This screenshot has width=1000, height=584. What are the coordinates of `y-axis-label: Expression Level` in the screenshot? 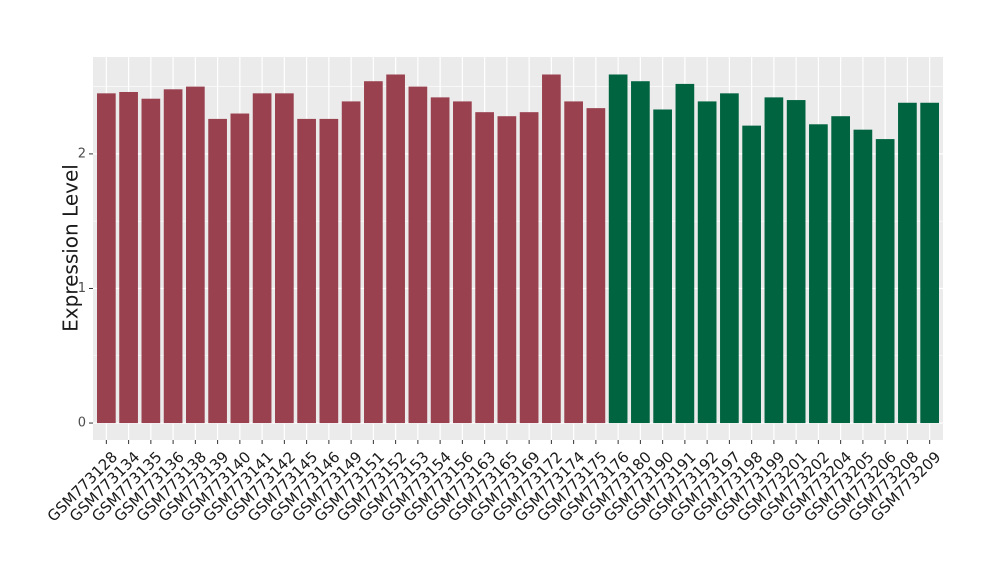 It's located at (71, 248).